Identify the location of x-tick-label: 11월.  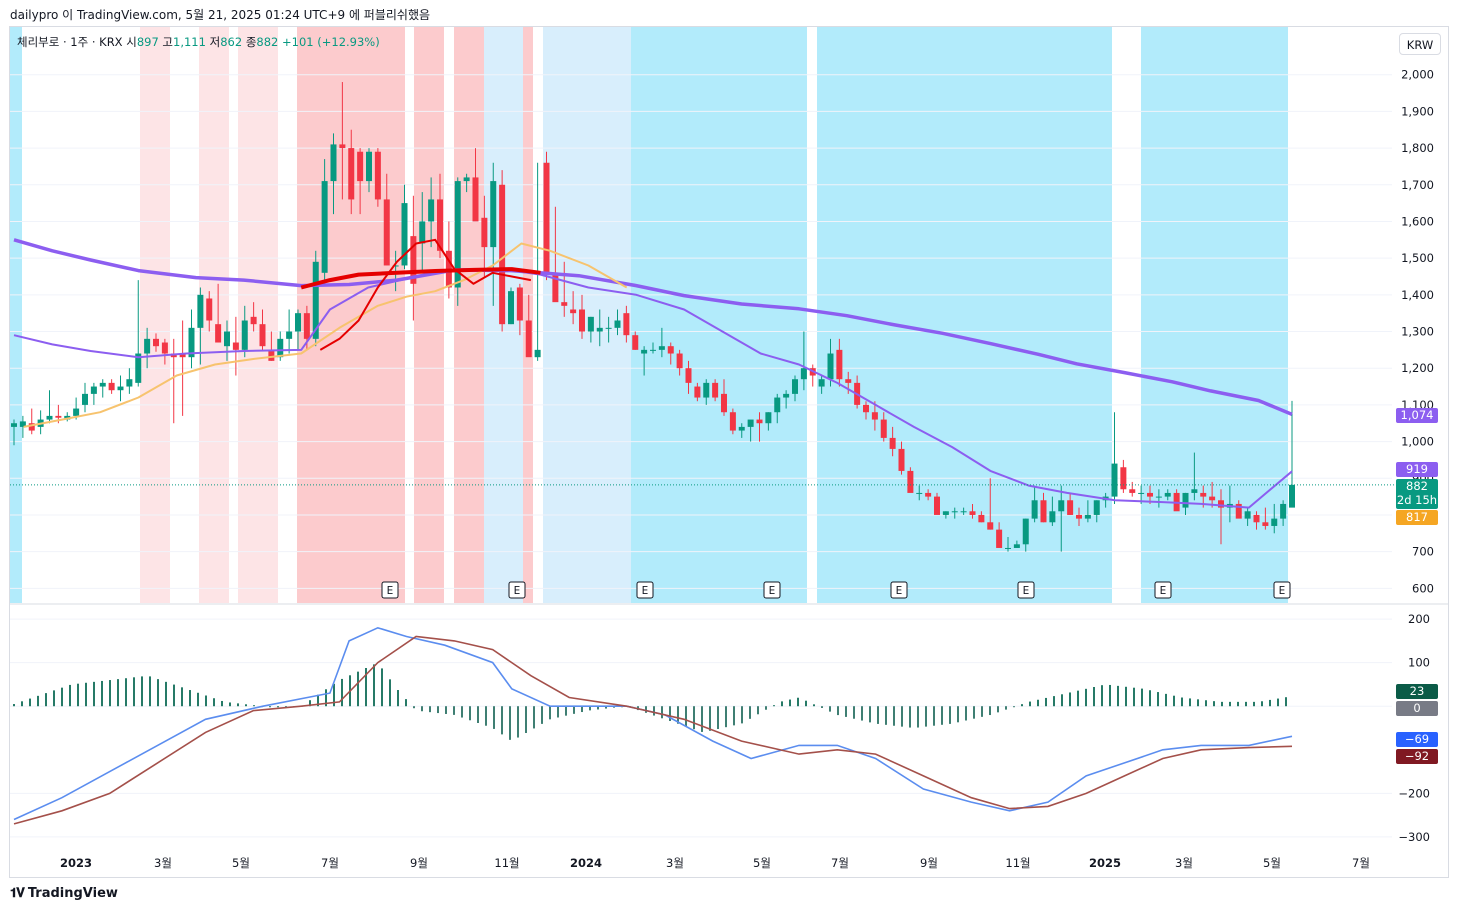
(506, 863).